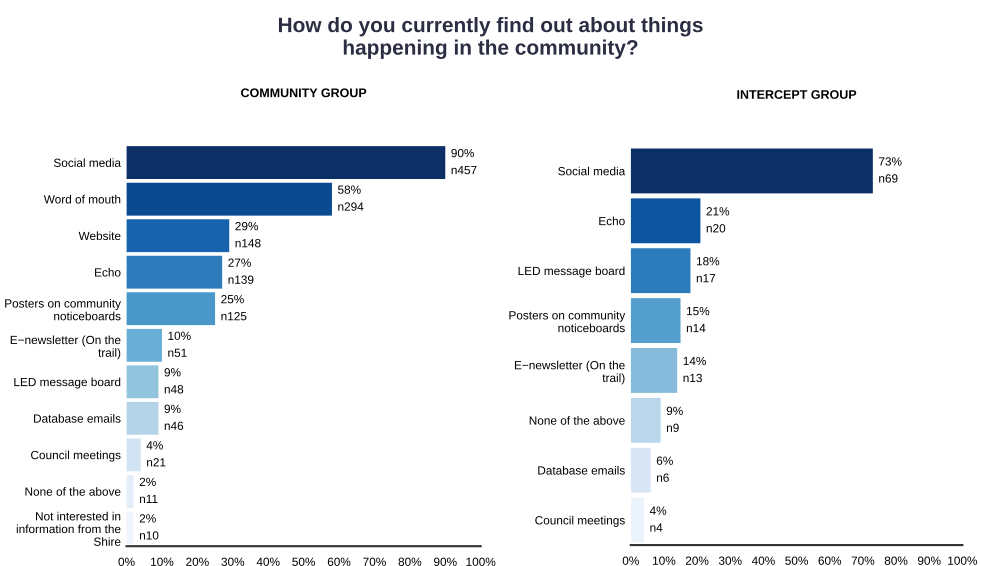  I want to click on data-label: 90% n457, so click(463, 161).